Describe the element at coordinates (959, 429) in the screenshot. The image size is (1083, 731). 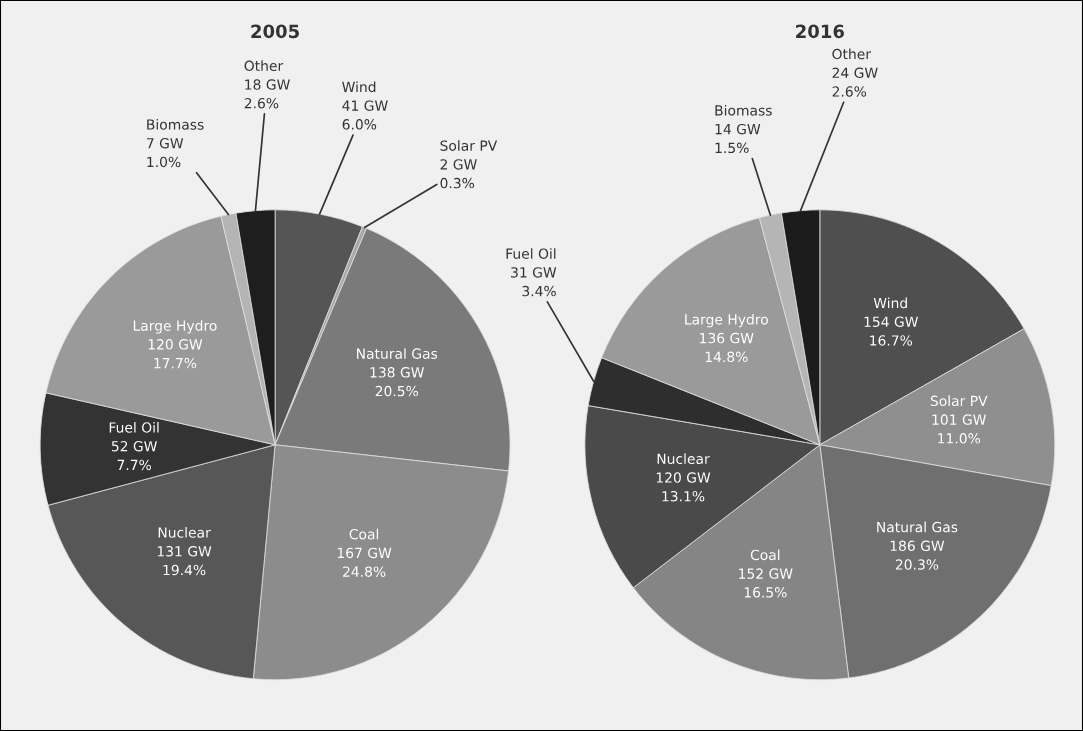
I see `data-label: 101 GW 11.0%` at that location.